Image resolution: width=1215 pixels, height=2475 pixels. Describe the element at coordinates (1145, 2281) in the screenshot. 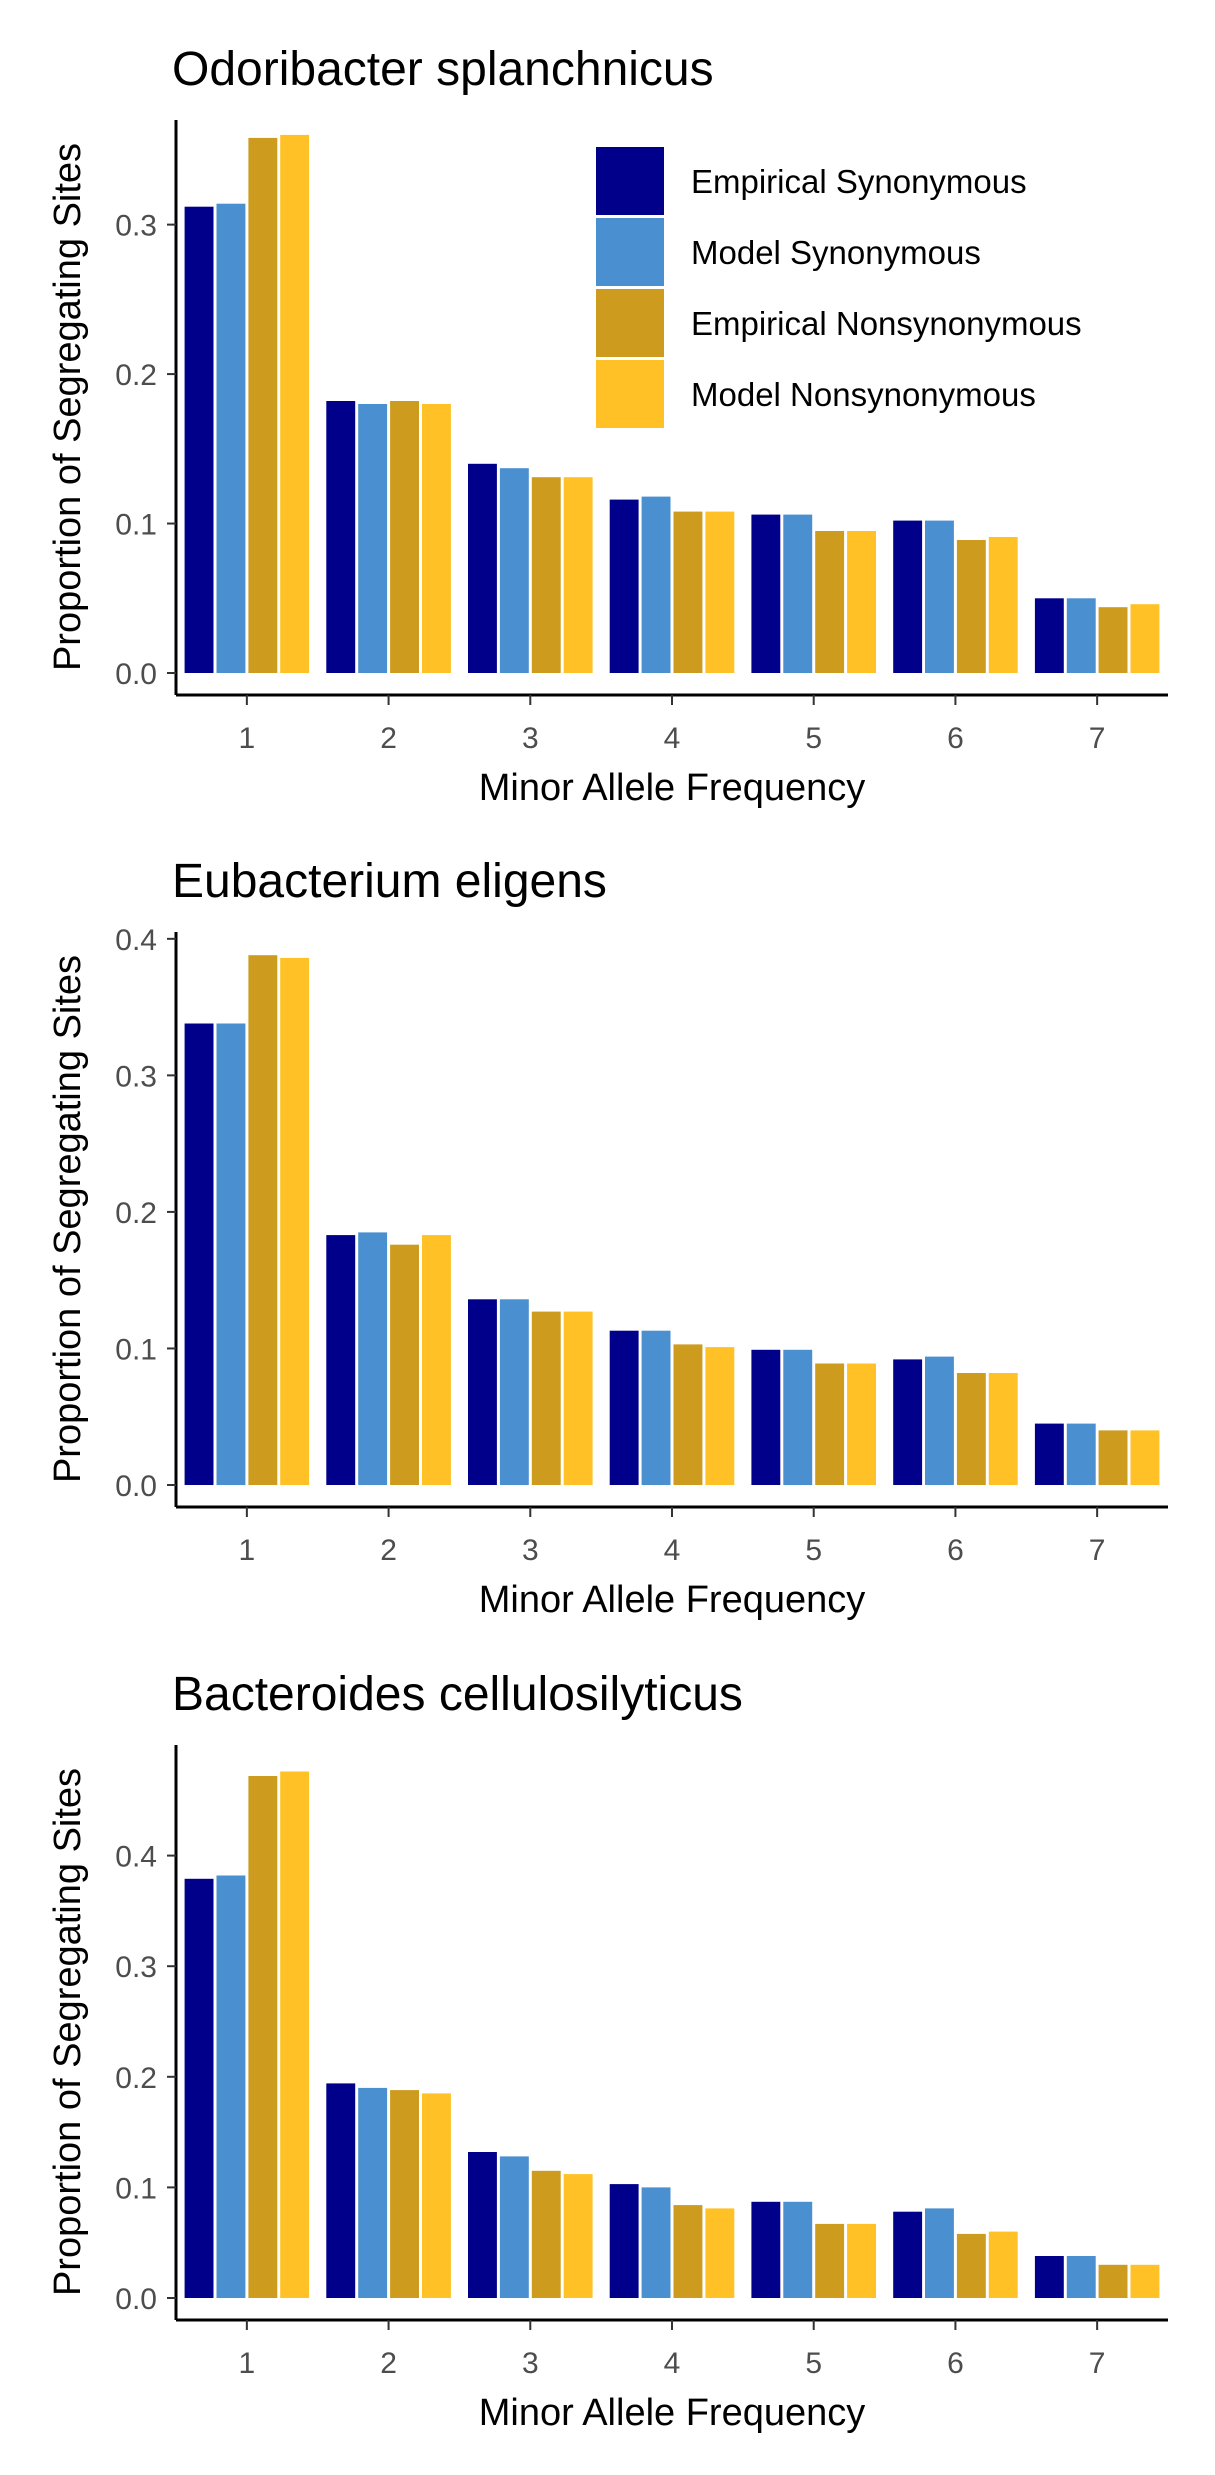

I see `bar-3-7-model-nonsynonymous` at that location.